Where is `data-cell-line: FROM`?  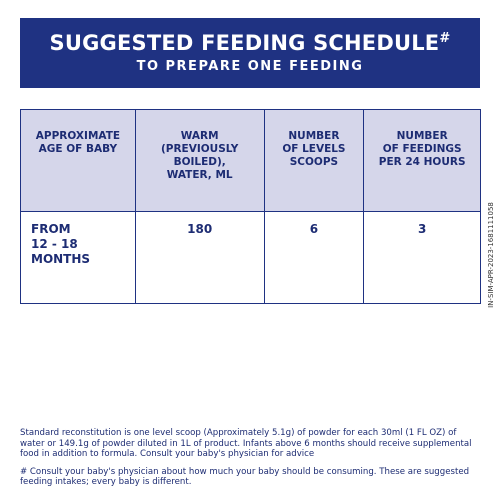 data-cell-line: FROM is located at coordinates (51, 229).